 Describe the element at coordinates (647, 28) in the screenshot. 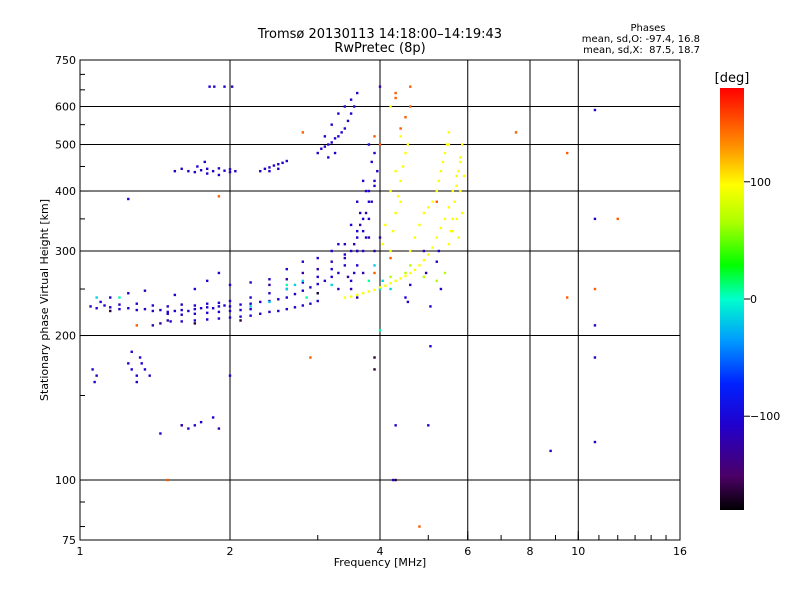

I see `stats-heading: Phases` at that location.